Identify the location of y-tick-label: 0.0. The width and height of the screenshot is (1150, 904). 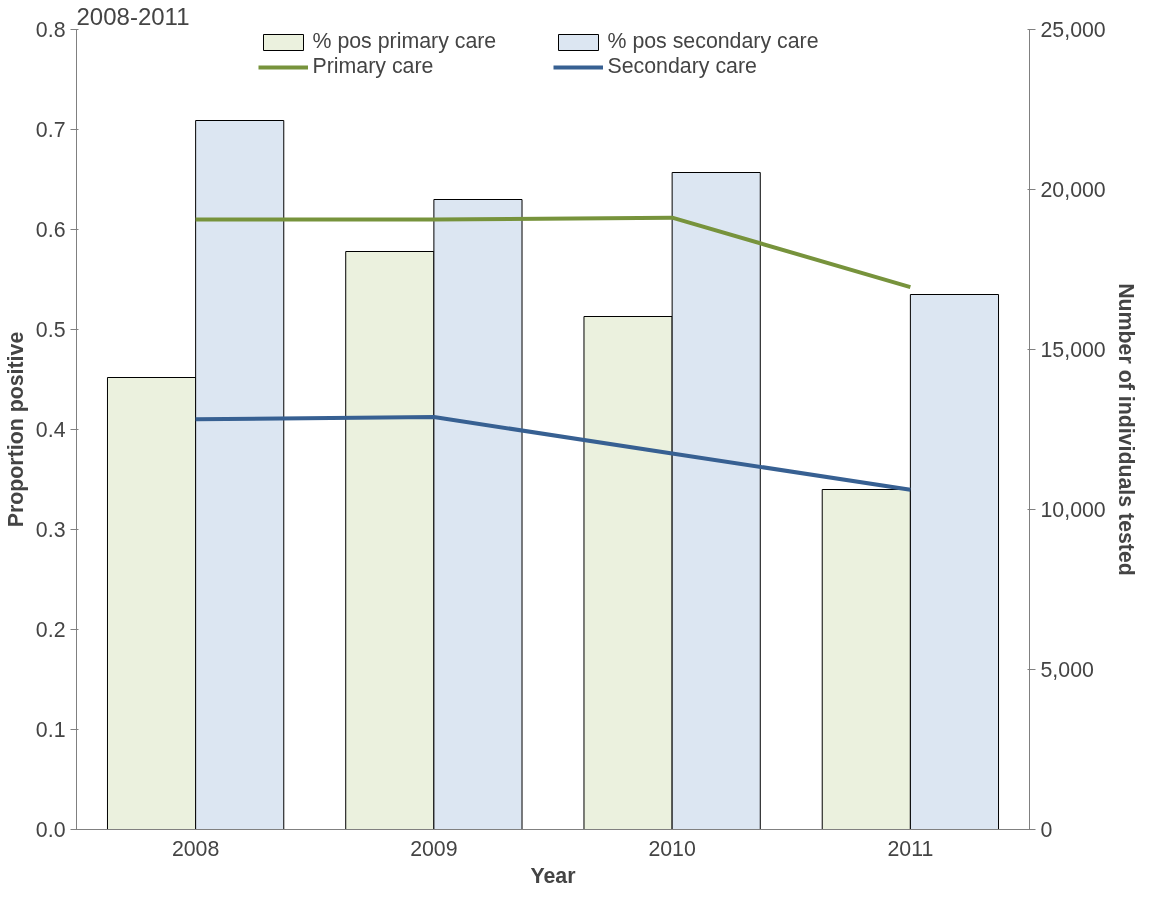
(50, 830).